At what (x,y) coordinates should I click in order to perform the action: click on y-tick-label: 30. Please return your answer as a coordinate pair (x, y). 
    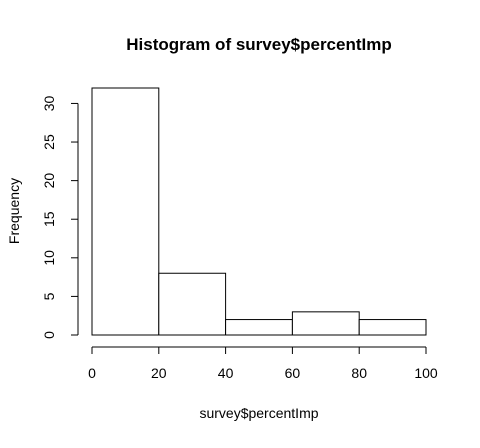
    Looking at the image, I should click on (49, 103).